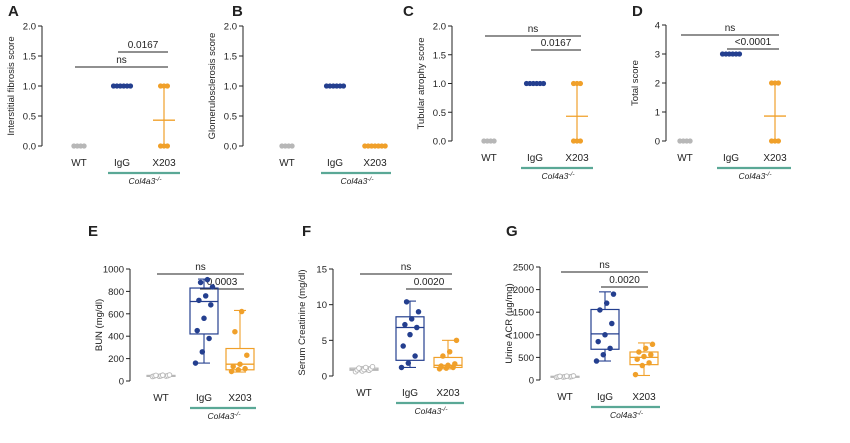  Describe the element at coordinates (421, 83) in the screenshot. I see `y-axis-label: Tubular atrophy score` at that location.